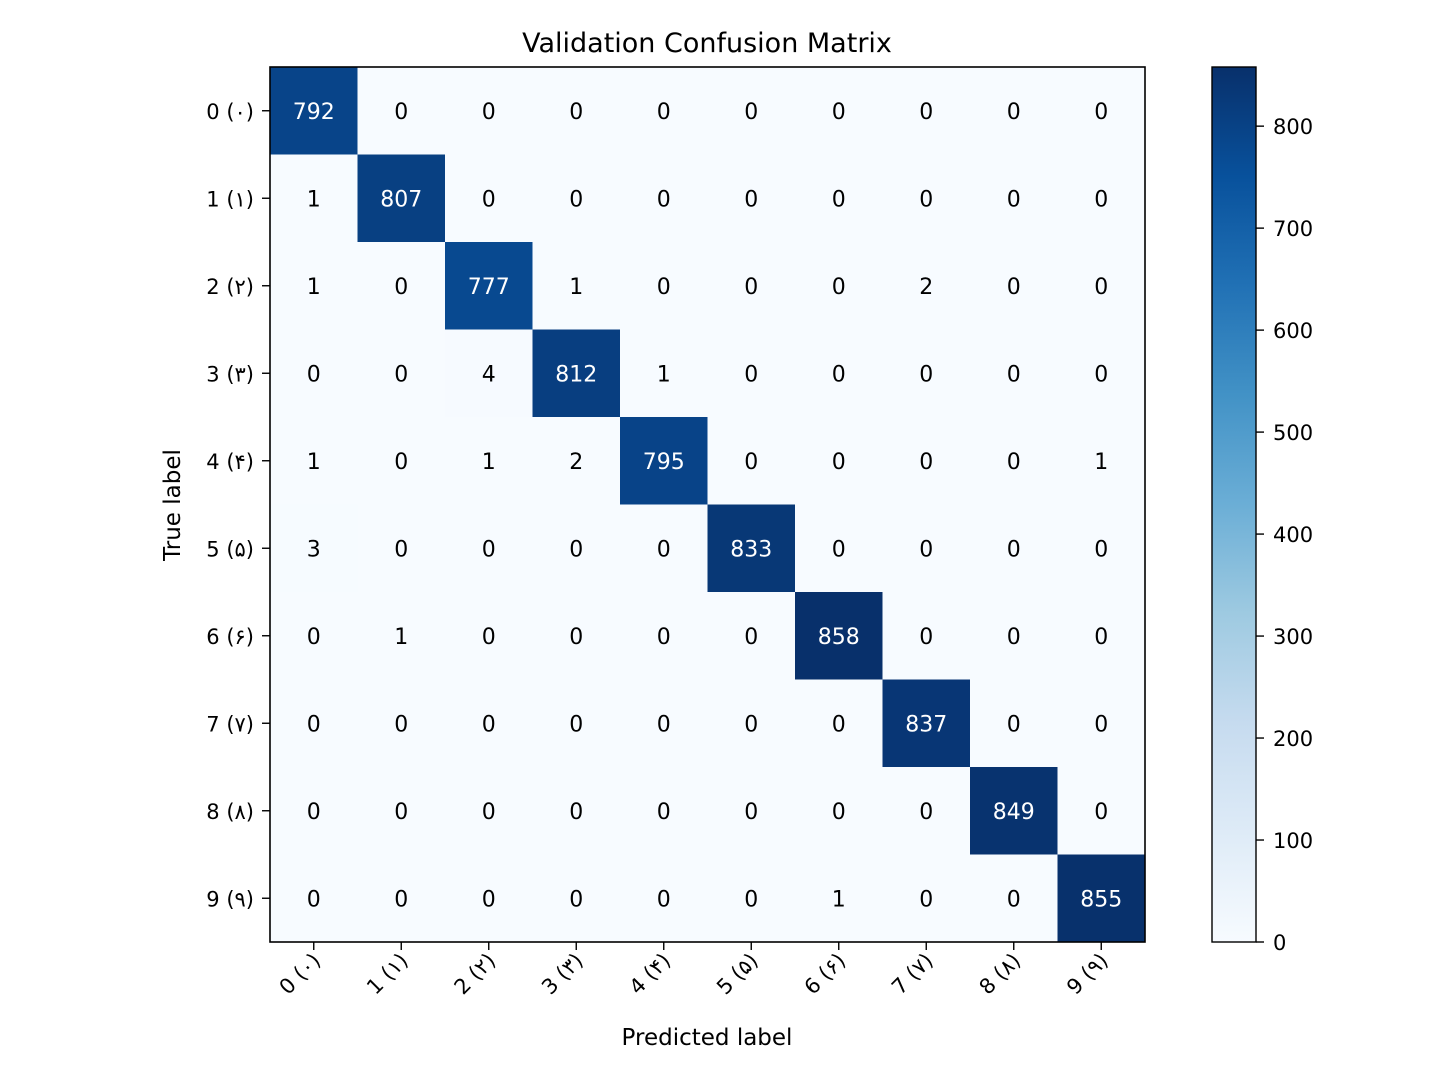 The width and height of the screenshot is (1440, 1080). What do you see at coordinates (1234, 504) in the screenshot?
I see `colorbar` at bounding box center [1234, 504].